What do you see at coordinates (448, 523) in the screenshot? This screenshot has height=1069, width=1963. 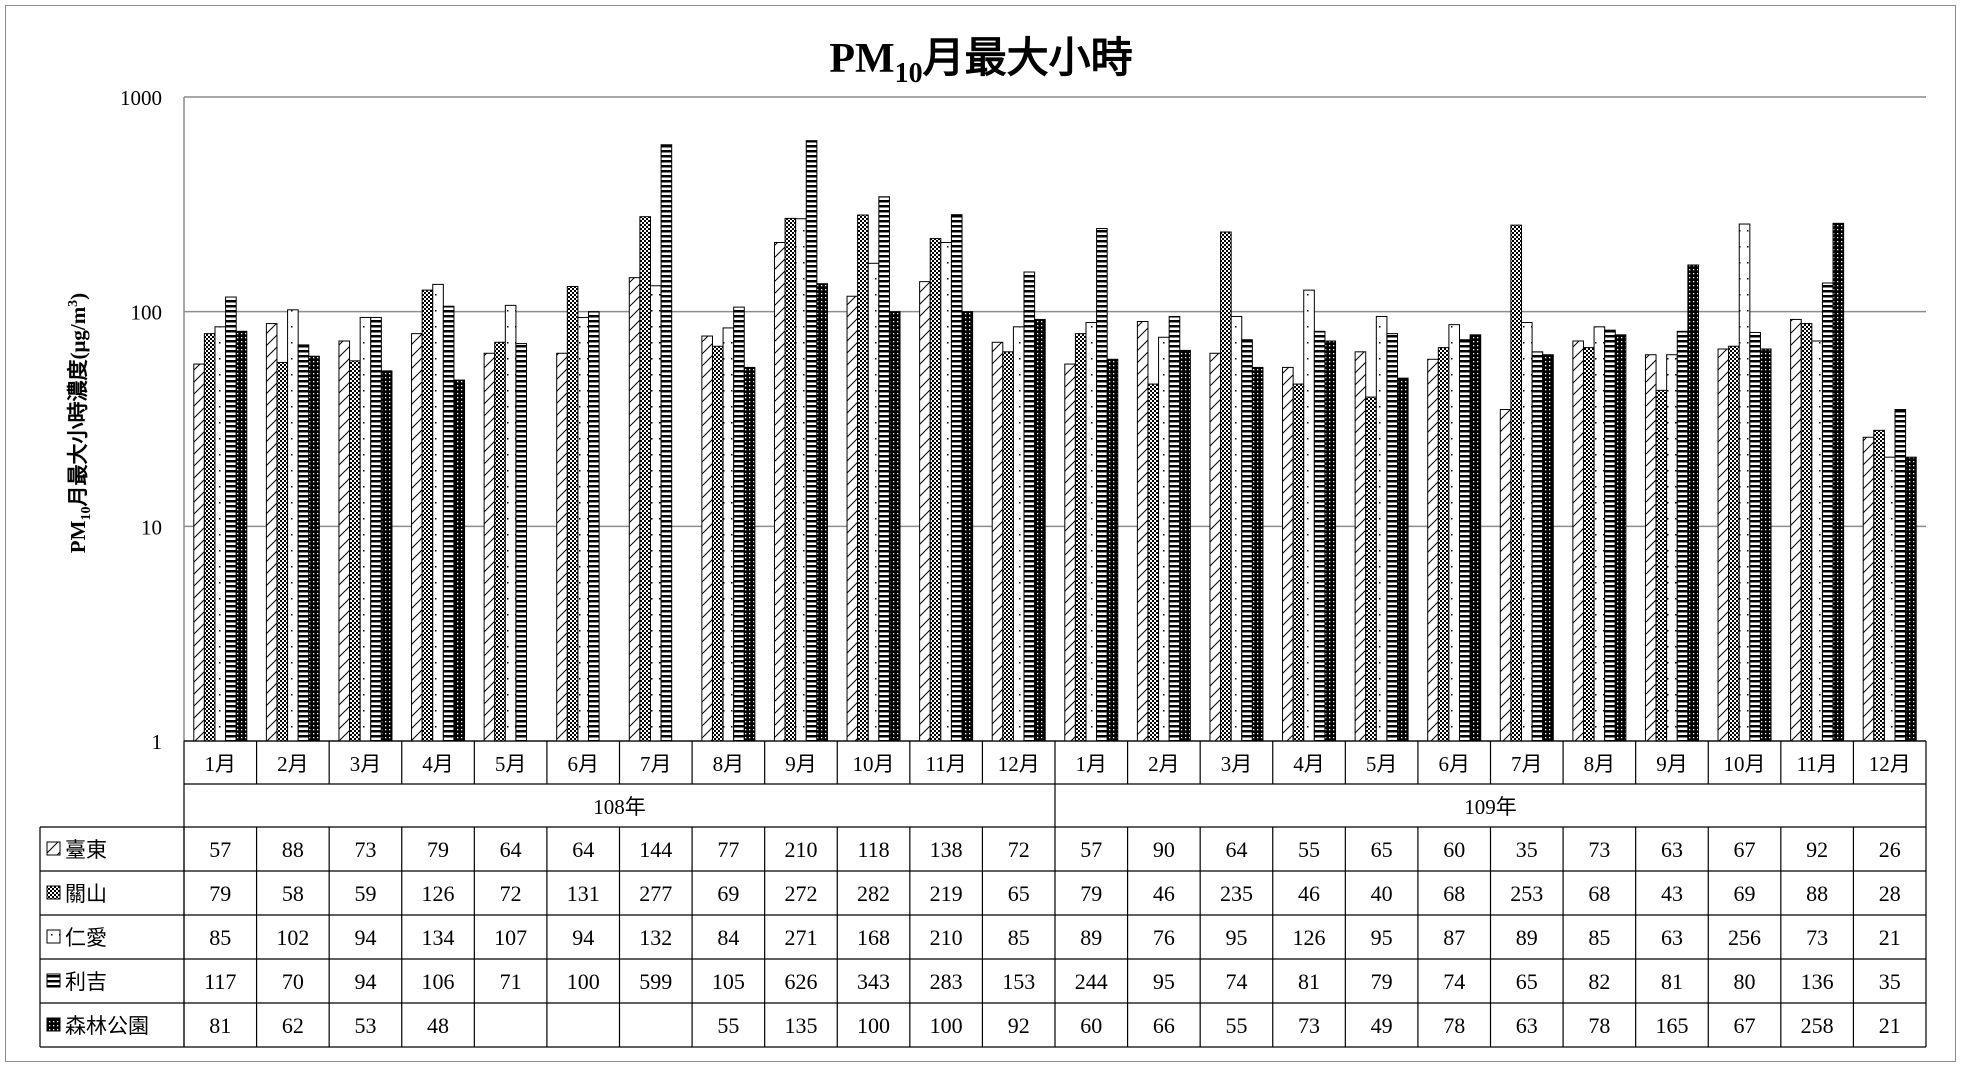 I see `bar-利吉-3` at bounding box center [448, 523].